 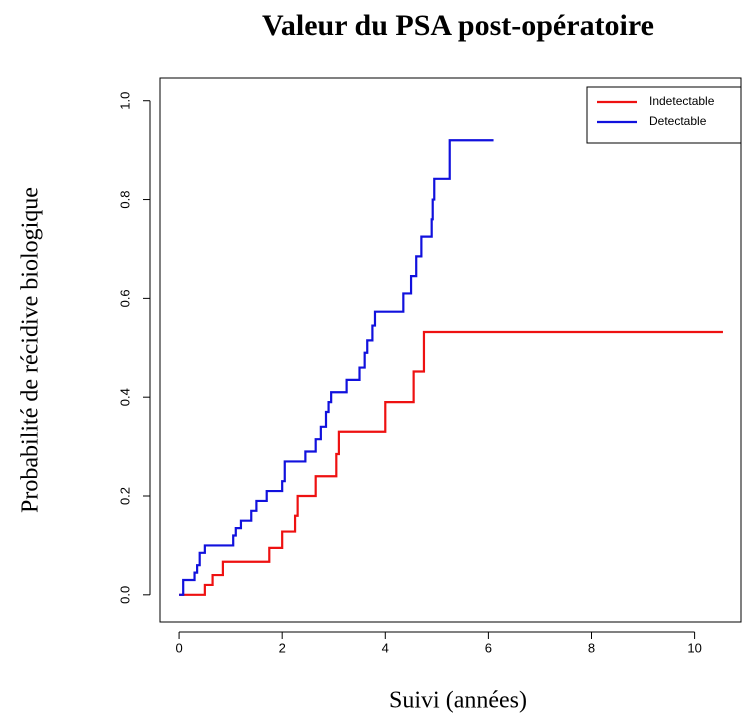 I want to click on y-tick-label: 0.2, so click(x=124, y=496).